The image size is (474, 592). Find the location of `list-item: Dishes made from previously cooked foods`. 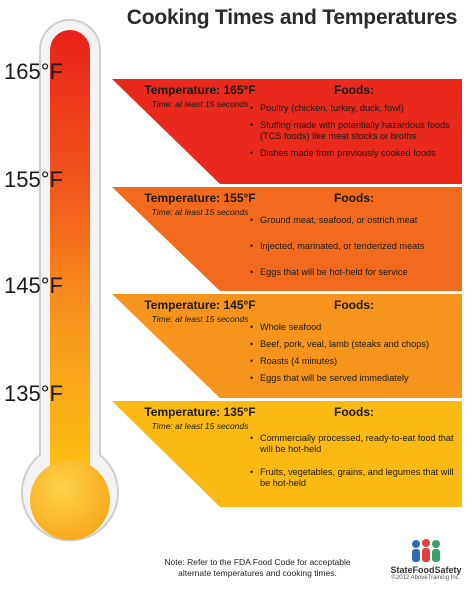

list-item: Dishes made from previously cooked foods is located at coordinates (356, 153).